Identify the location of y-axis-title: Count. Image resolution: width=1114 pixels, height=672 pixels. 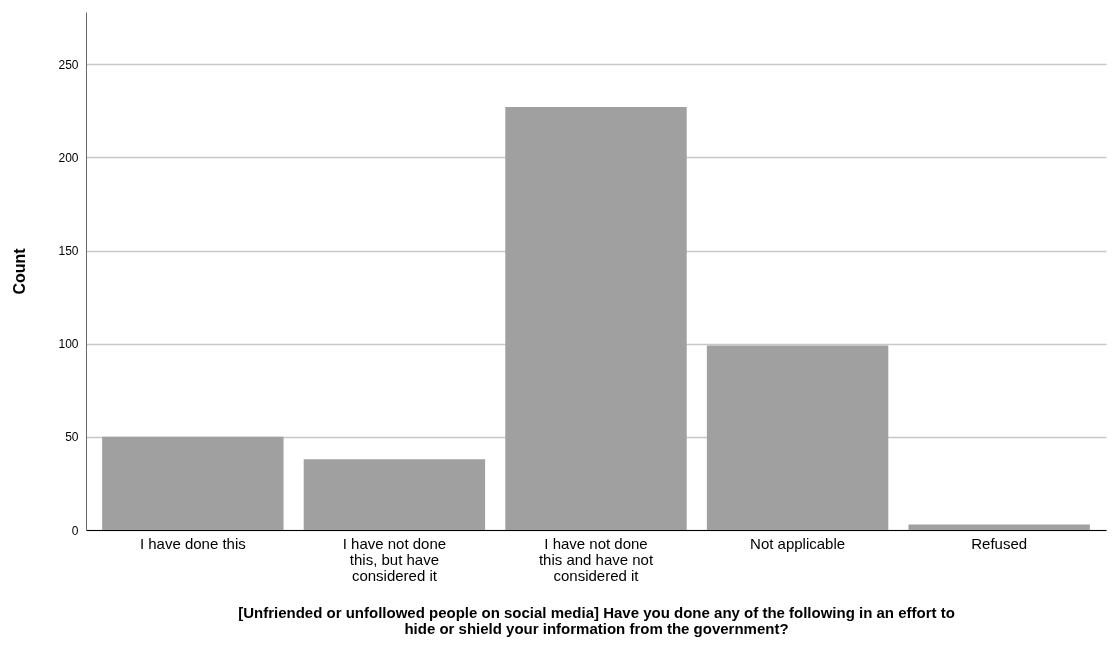
(20, 271).